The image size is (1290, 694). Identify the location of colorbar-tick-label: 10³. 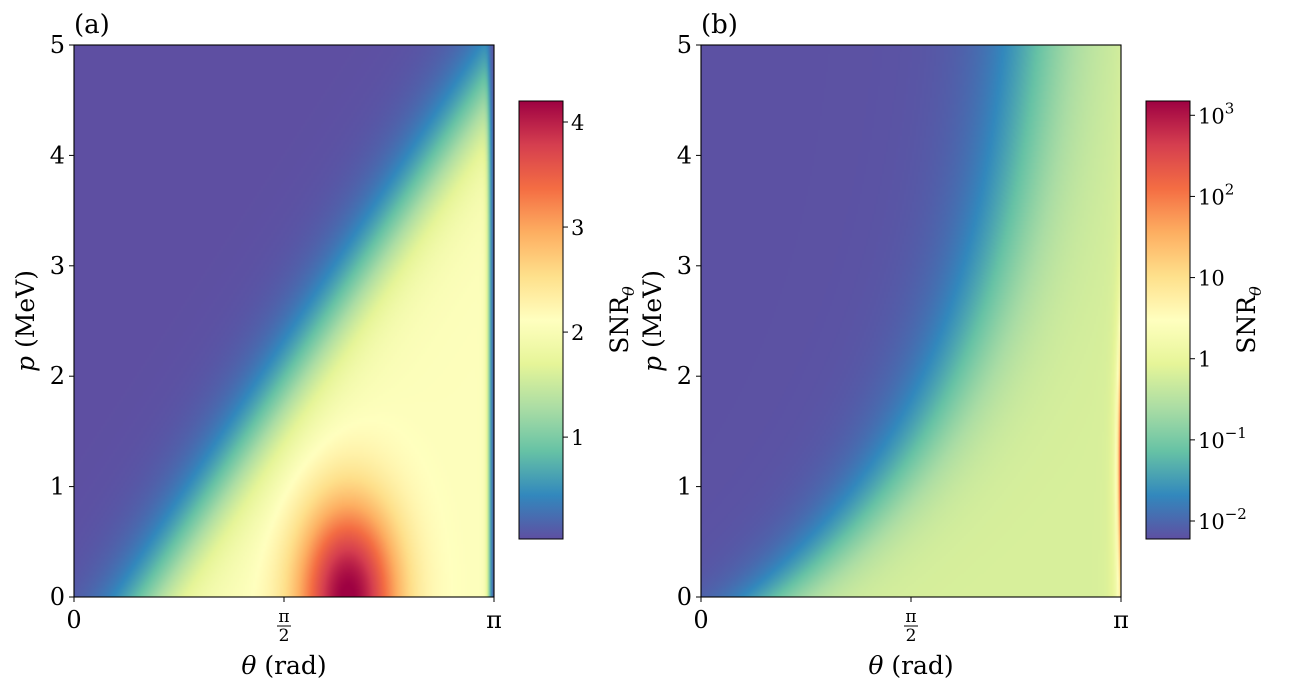
(1216, 113).